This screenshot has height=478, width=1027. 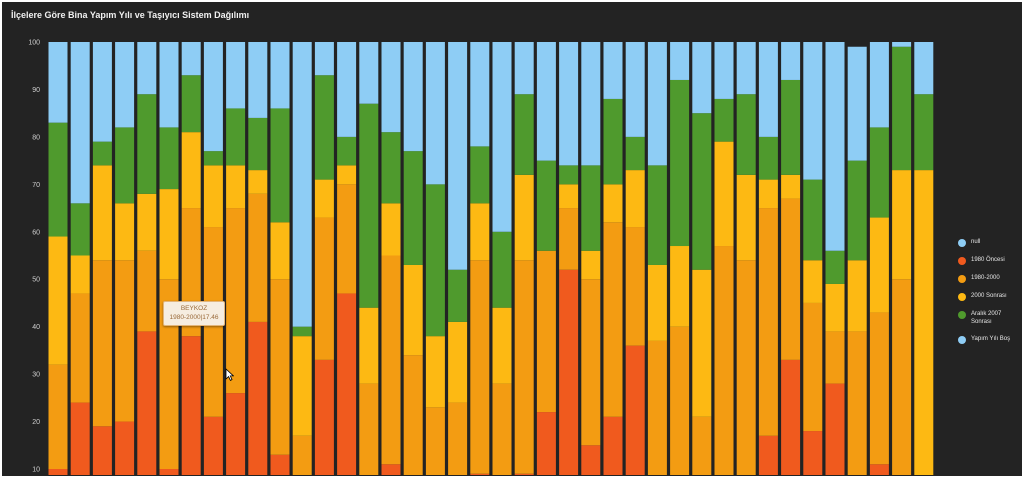 What do you see at coordinates (989, 278) in the screenshot?
I see `legend-item: 1980-2000` at bounding box center [989, 278].